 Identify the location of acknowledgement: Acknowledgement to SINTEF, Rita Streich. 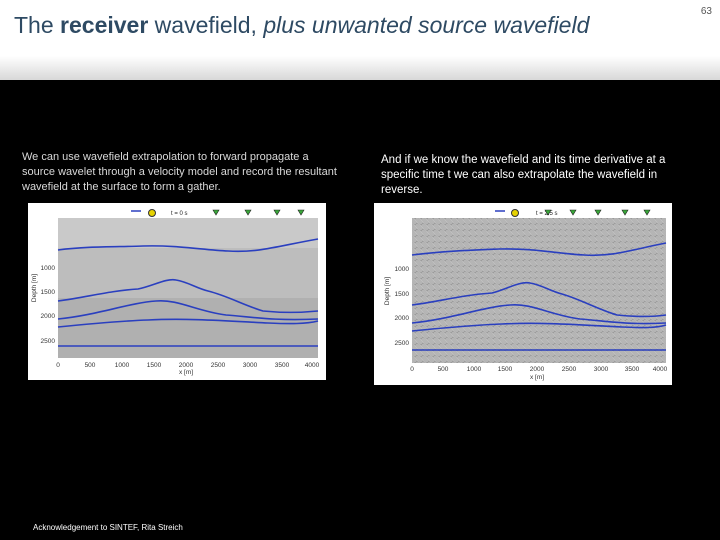
(108, 527).